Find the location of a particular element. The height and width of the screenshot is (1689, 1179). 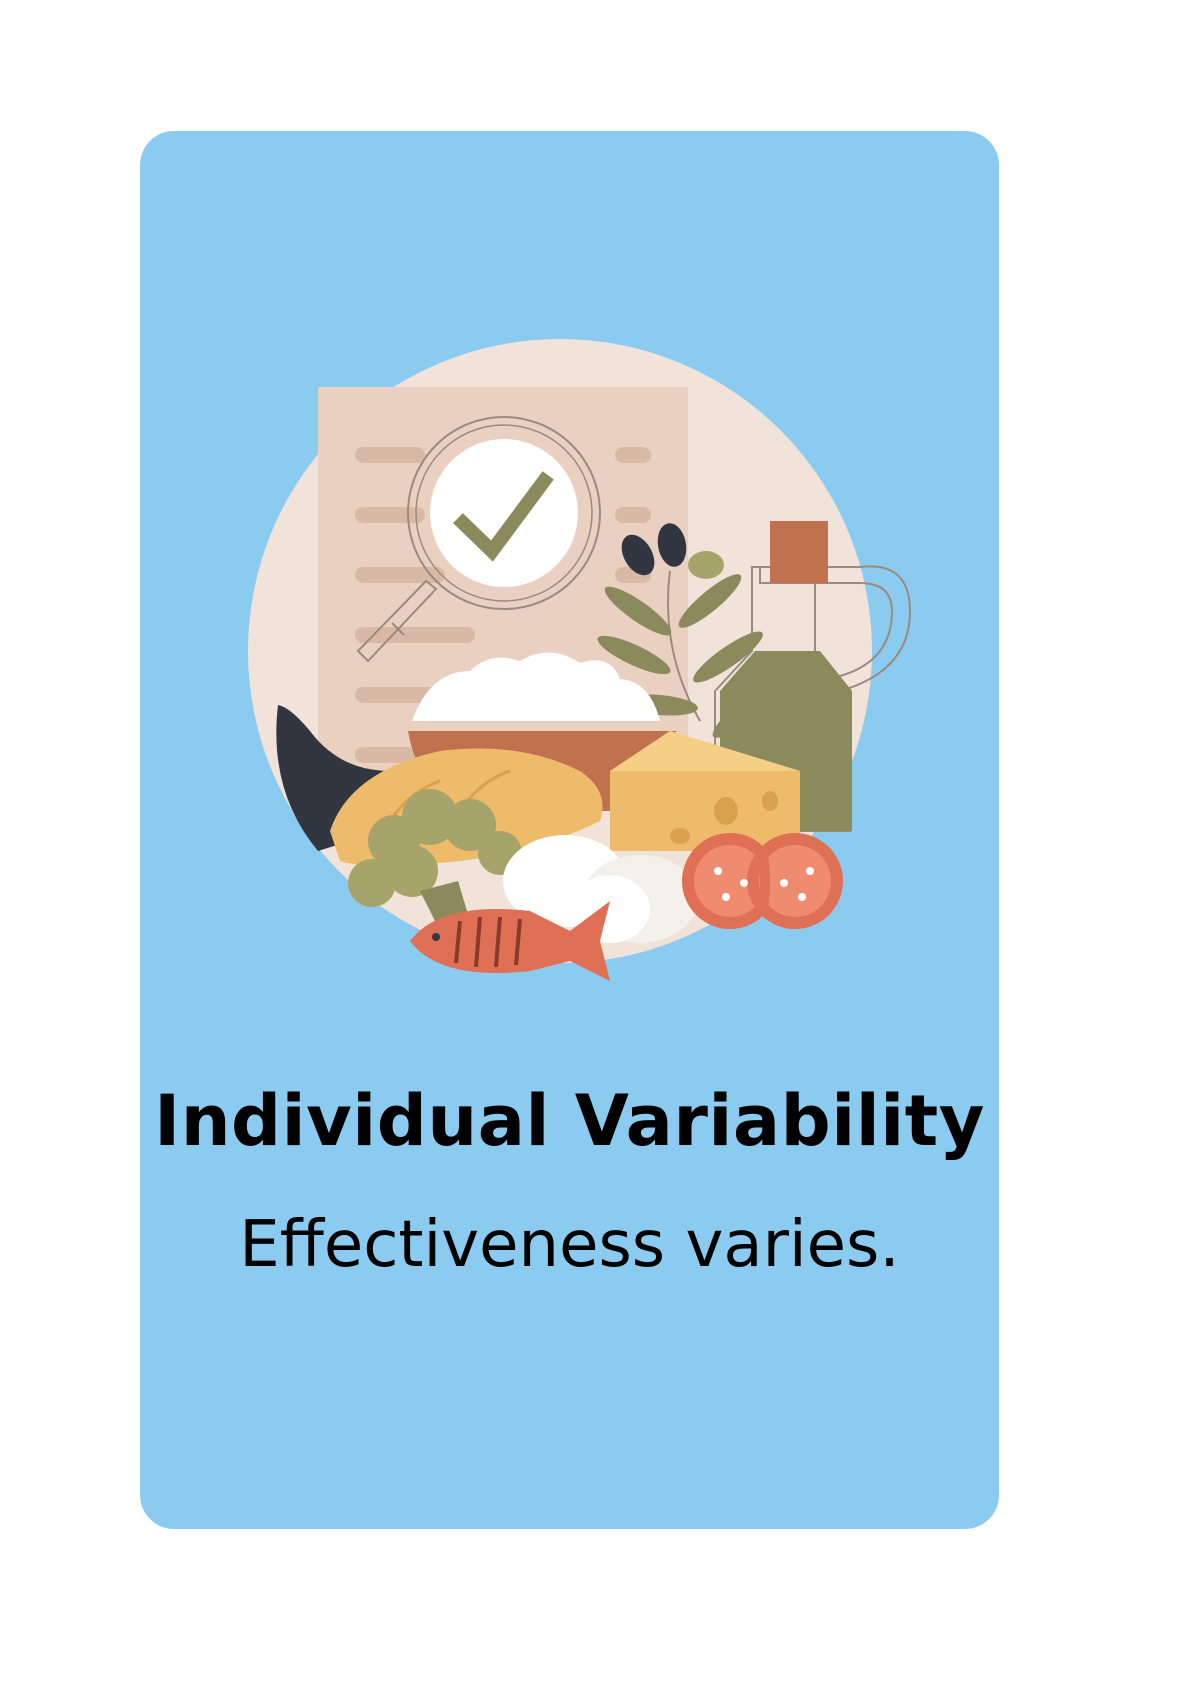

card-title: Individual Variability is located at coordinates (569, 1121).